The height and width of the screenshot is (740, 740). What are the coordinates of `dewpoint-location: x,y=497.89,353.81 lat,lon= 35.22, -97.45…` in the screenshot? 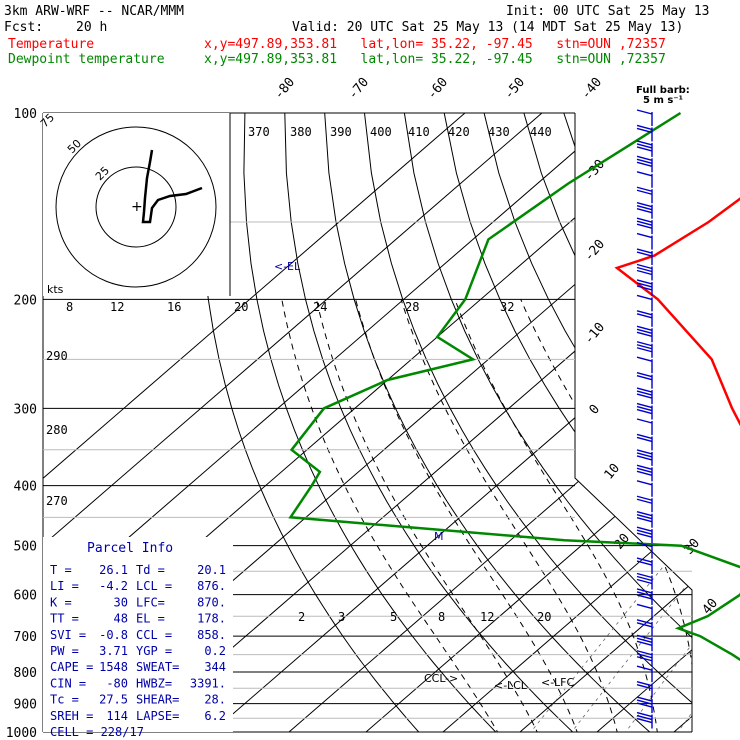 It's located at (435, 59).